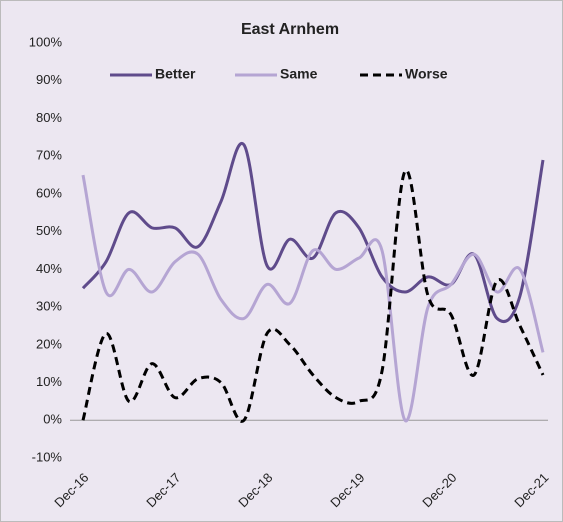 The width and height of the screenshot is (563, 522). What do you see at coordinates (46, 41) in the screenshot?
I see `y-tick-label: 100%` at bounding box center [46, 41].